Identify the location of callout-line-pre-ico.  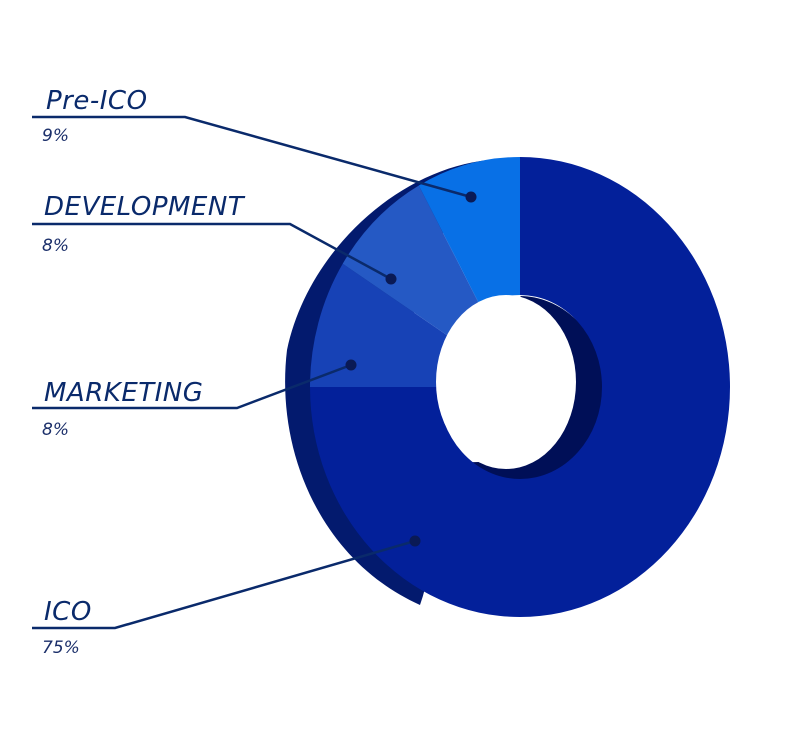
(252, 157).